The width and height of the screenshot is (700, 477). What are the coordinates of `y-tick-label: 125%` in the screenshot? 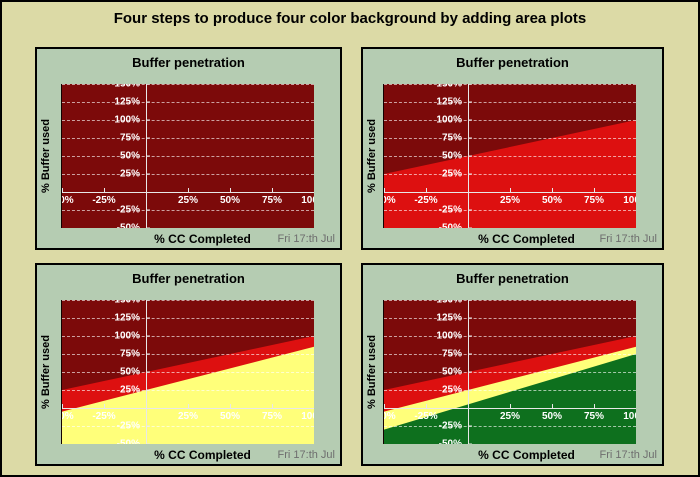 It's located at (449, 102).